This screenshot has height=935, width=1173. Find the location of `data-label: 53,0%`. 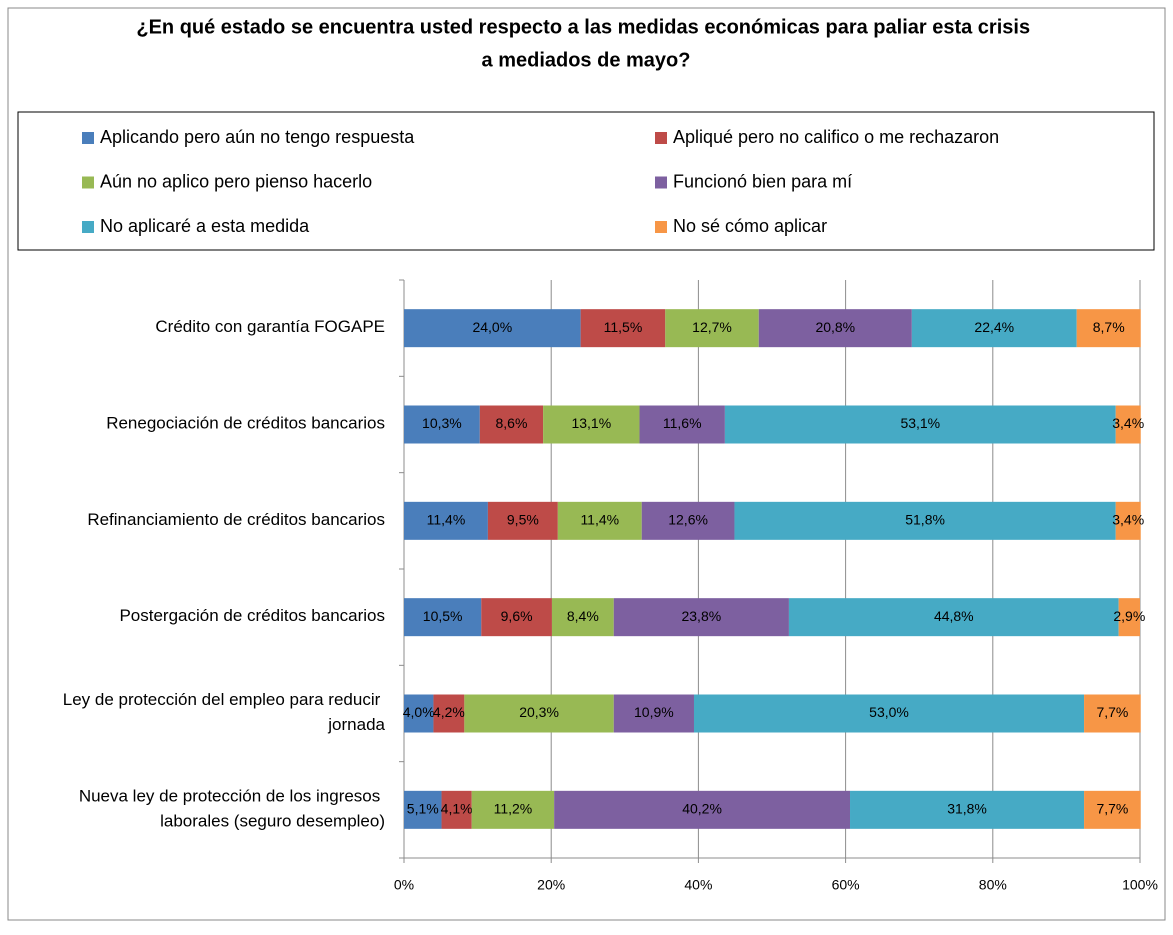

data-label: 53,0% is located at coordinates (889, 712).